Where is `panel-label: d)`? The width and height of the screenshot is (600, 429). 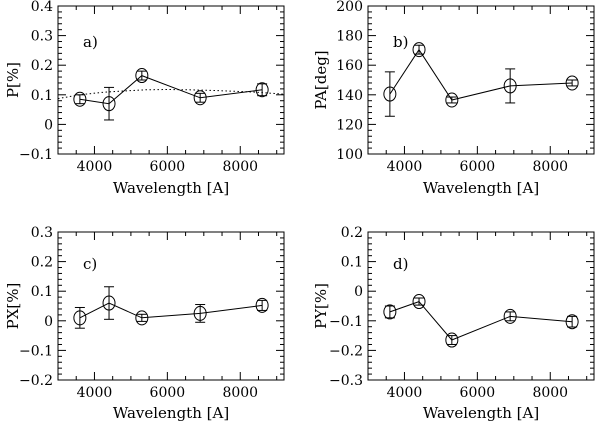 panel-label: d) is located at coordinates (400, 264).